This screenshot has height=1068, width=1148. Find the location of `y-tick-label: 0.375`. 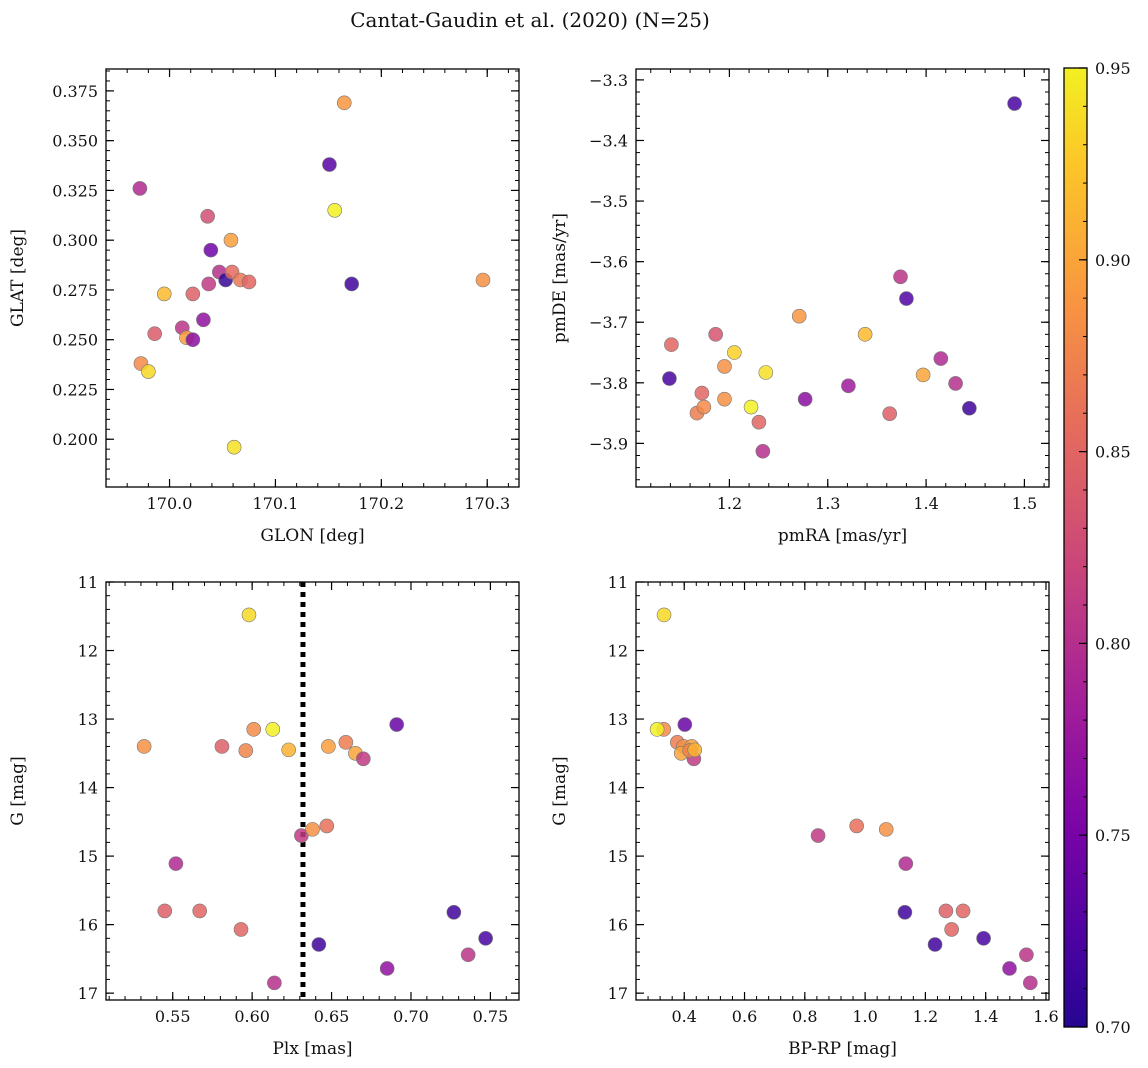

y-tick-label: 0.375 is located at coordinates (75, 91).